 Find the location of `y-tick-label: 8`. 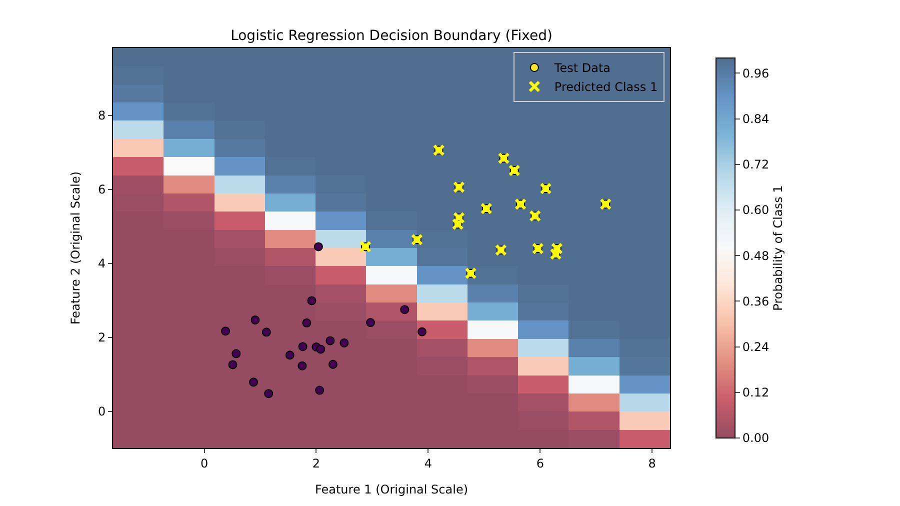

y-tick-label: 8 is located at coordinates (102, 115).